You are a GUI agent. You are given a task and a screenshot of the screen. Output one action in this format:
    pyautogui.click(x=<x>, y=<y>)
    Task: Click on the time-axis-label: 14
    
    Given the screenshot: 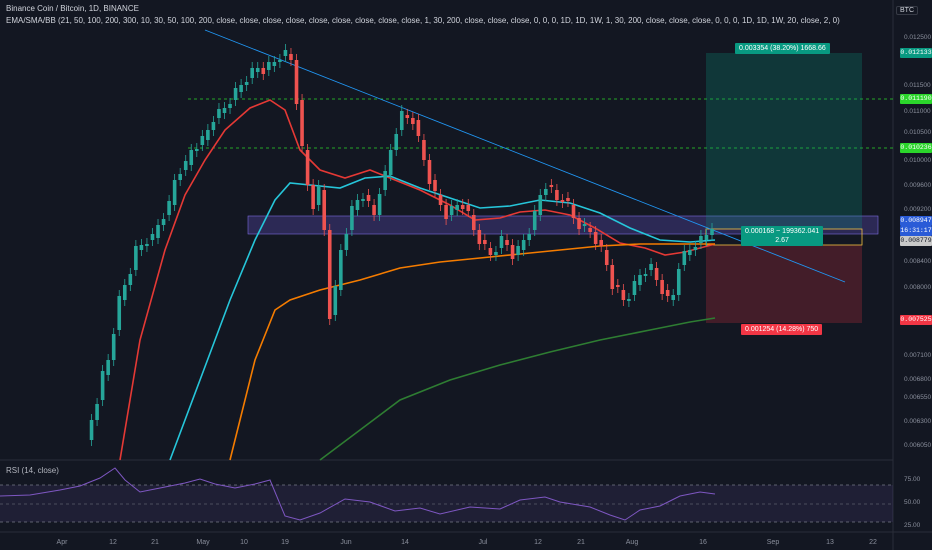 What is the action you would take?
    pyautogui.click(x=405, y=542)
    